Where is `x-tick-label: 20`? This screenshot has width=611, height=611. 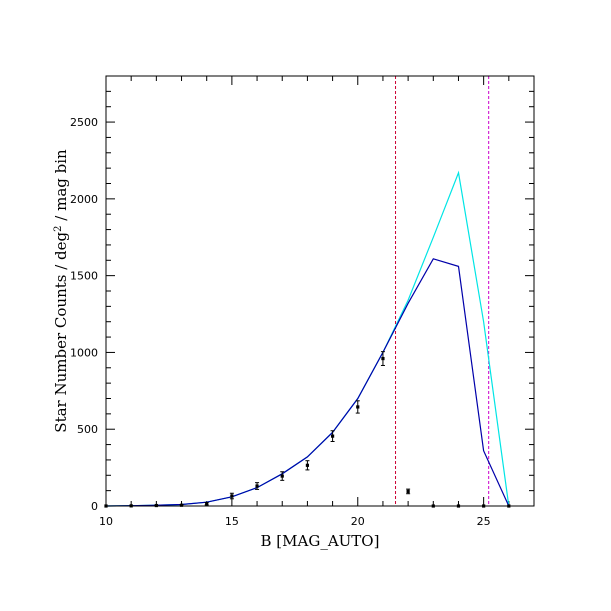
x-tick-label: 20 is located at coordinates (358, 521).